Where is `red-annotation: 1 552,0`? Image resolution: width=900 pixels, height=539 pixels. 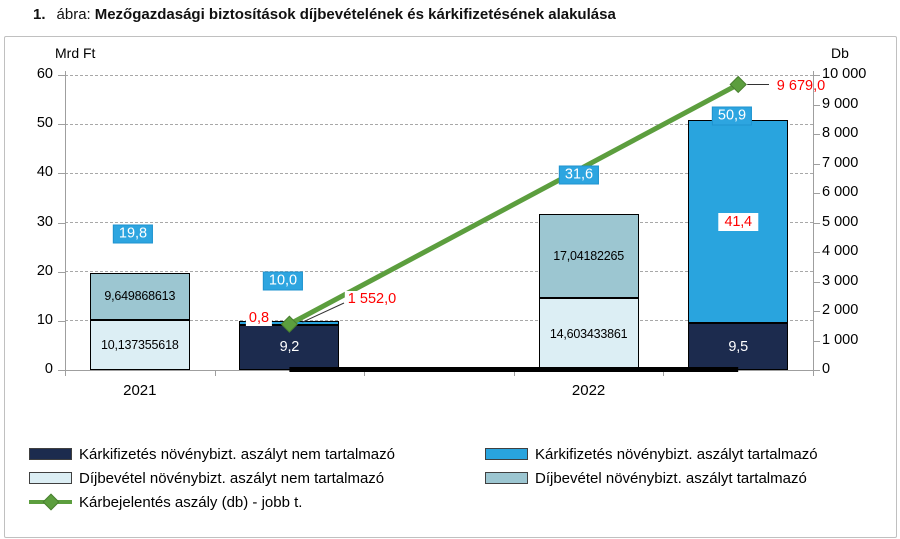
red-annotation: 1 552,0 is located at coordinates (372, 299).